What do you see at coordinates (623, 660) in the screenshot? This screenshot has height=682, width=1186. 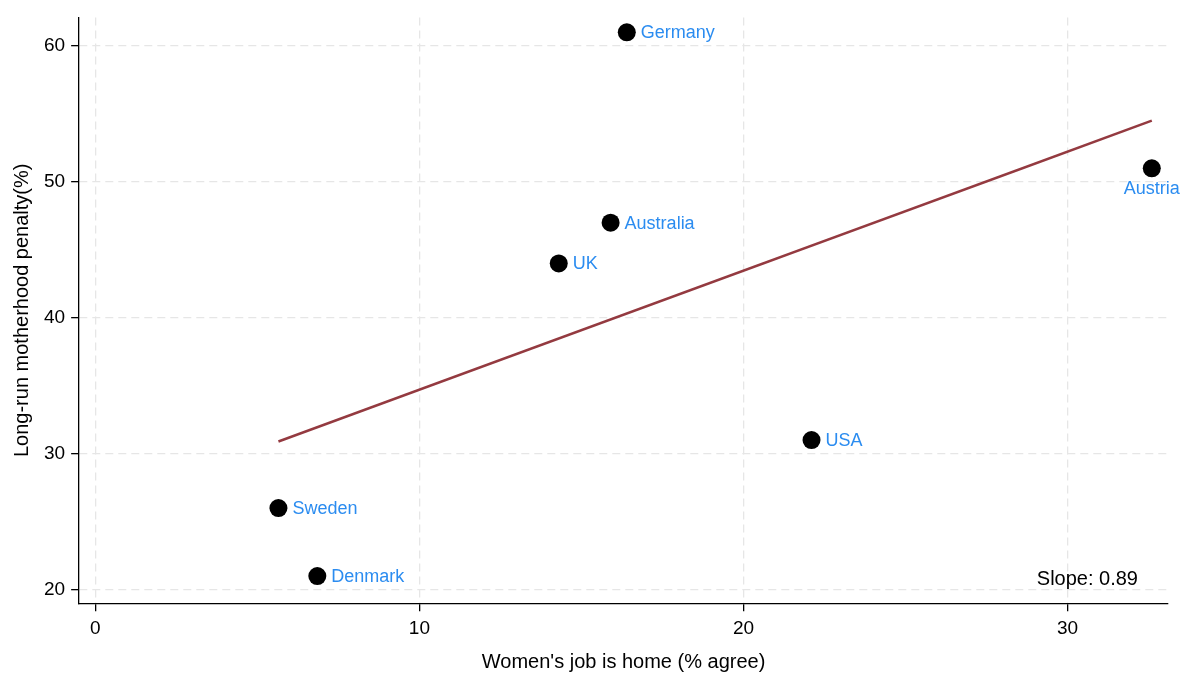 I see `x-axis-title: Women's job is home (% agree)` at bounding box center [623, 660].